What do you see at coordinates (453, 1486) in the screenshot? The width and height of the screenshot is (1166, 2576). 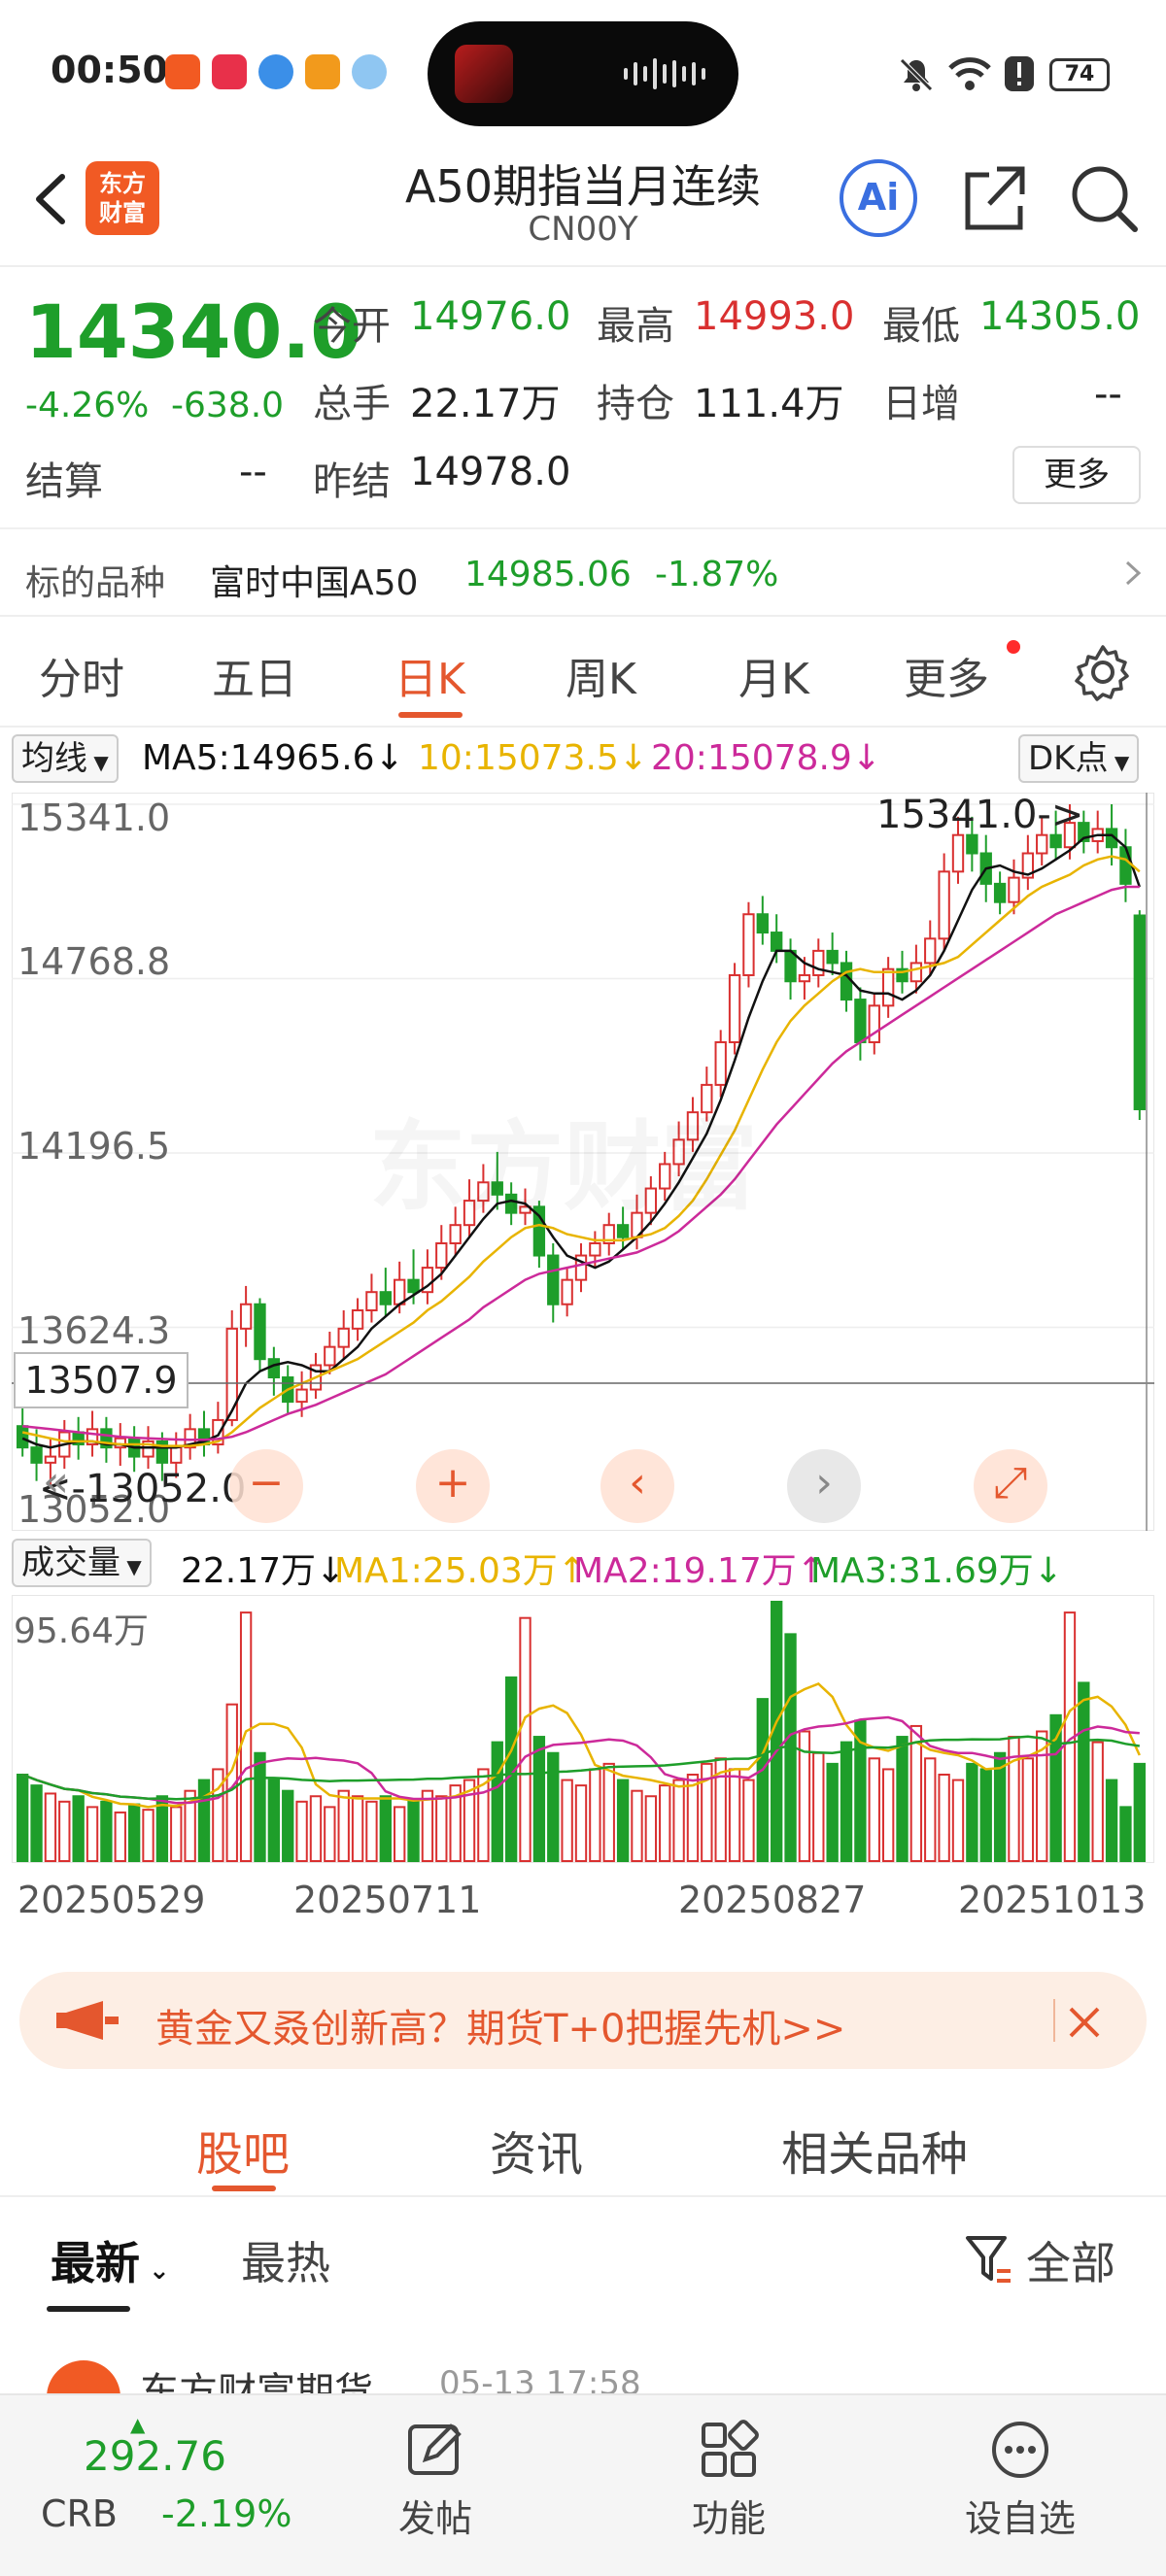 I see `zoom-in-button: +` at bounding box center [453, 1486].